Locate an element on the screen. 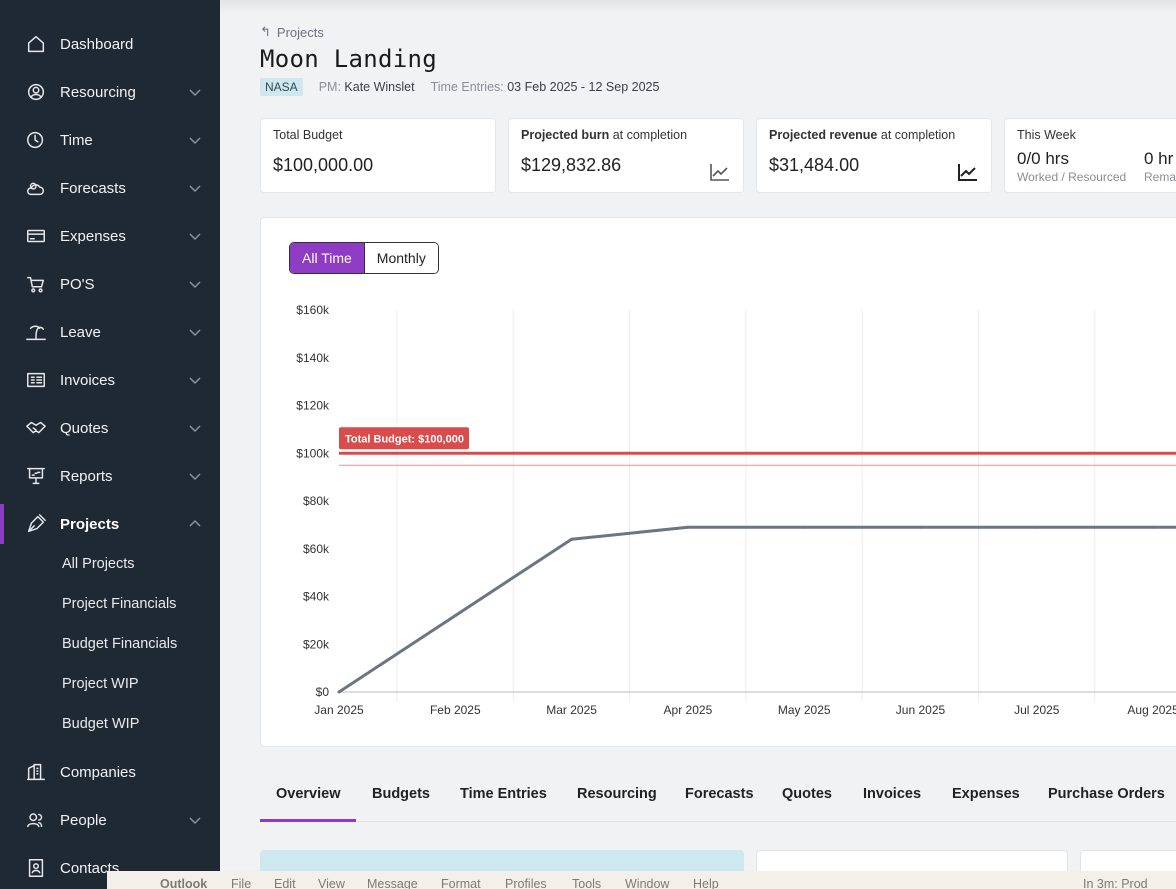 The width and height of the screenshot is (1176, 889). active-tab-underline is located at coordinates (308, 820).